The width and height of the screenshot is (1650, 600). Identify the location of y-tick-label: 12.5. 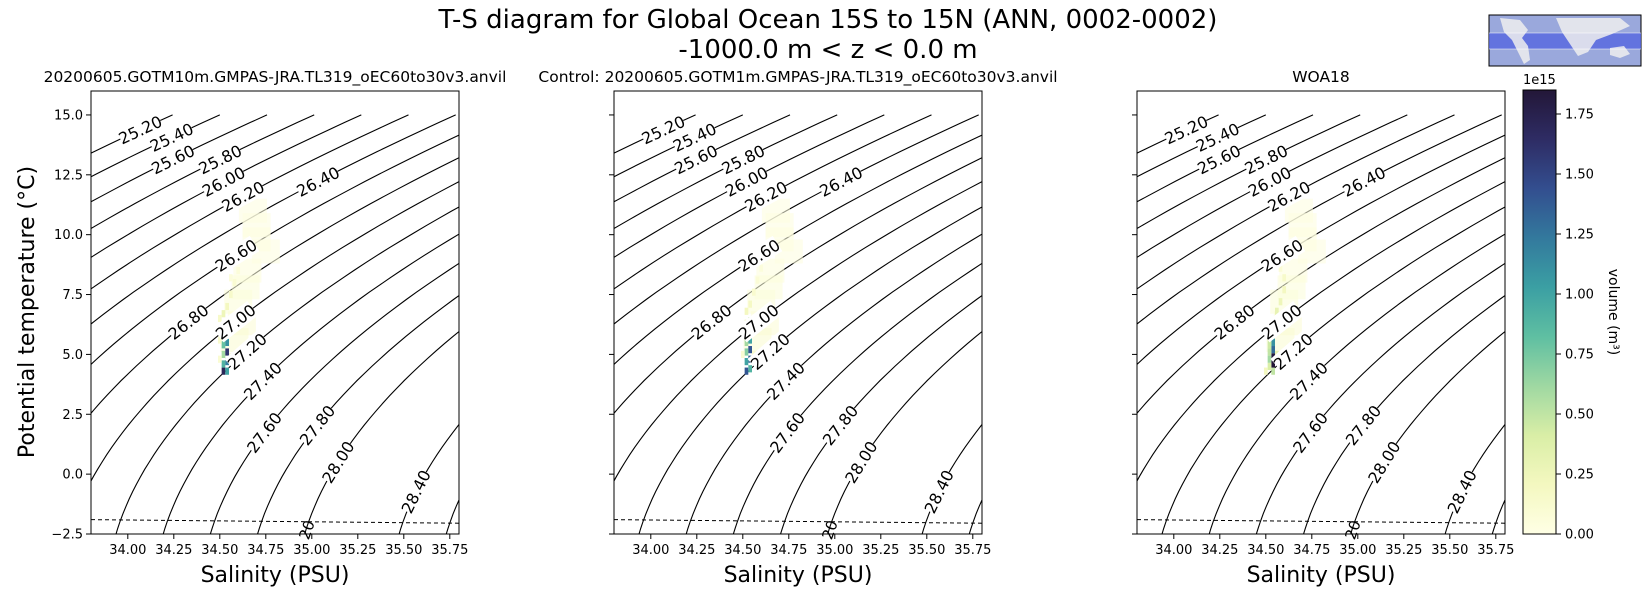
(68, 175).